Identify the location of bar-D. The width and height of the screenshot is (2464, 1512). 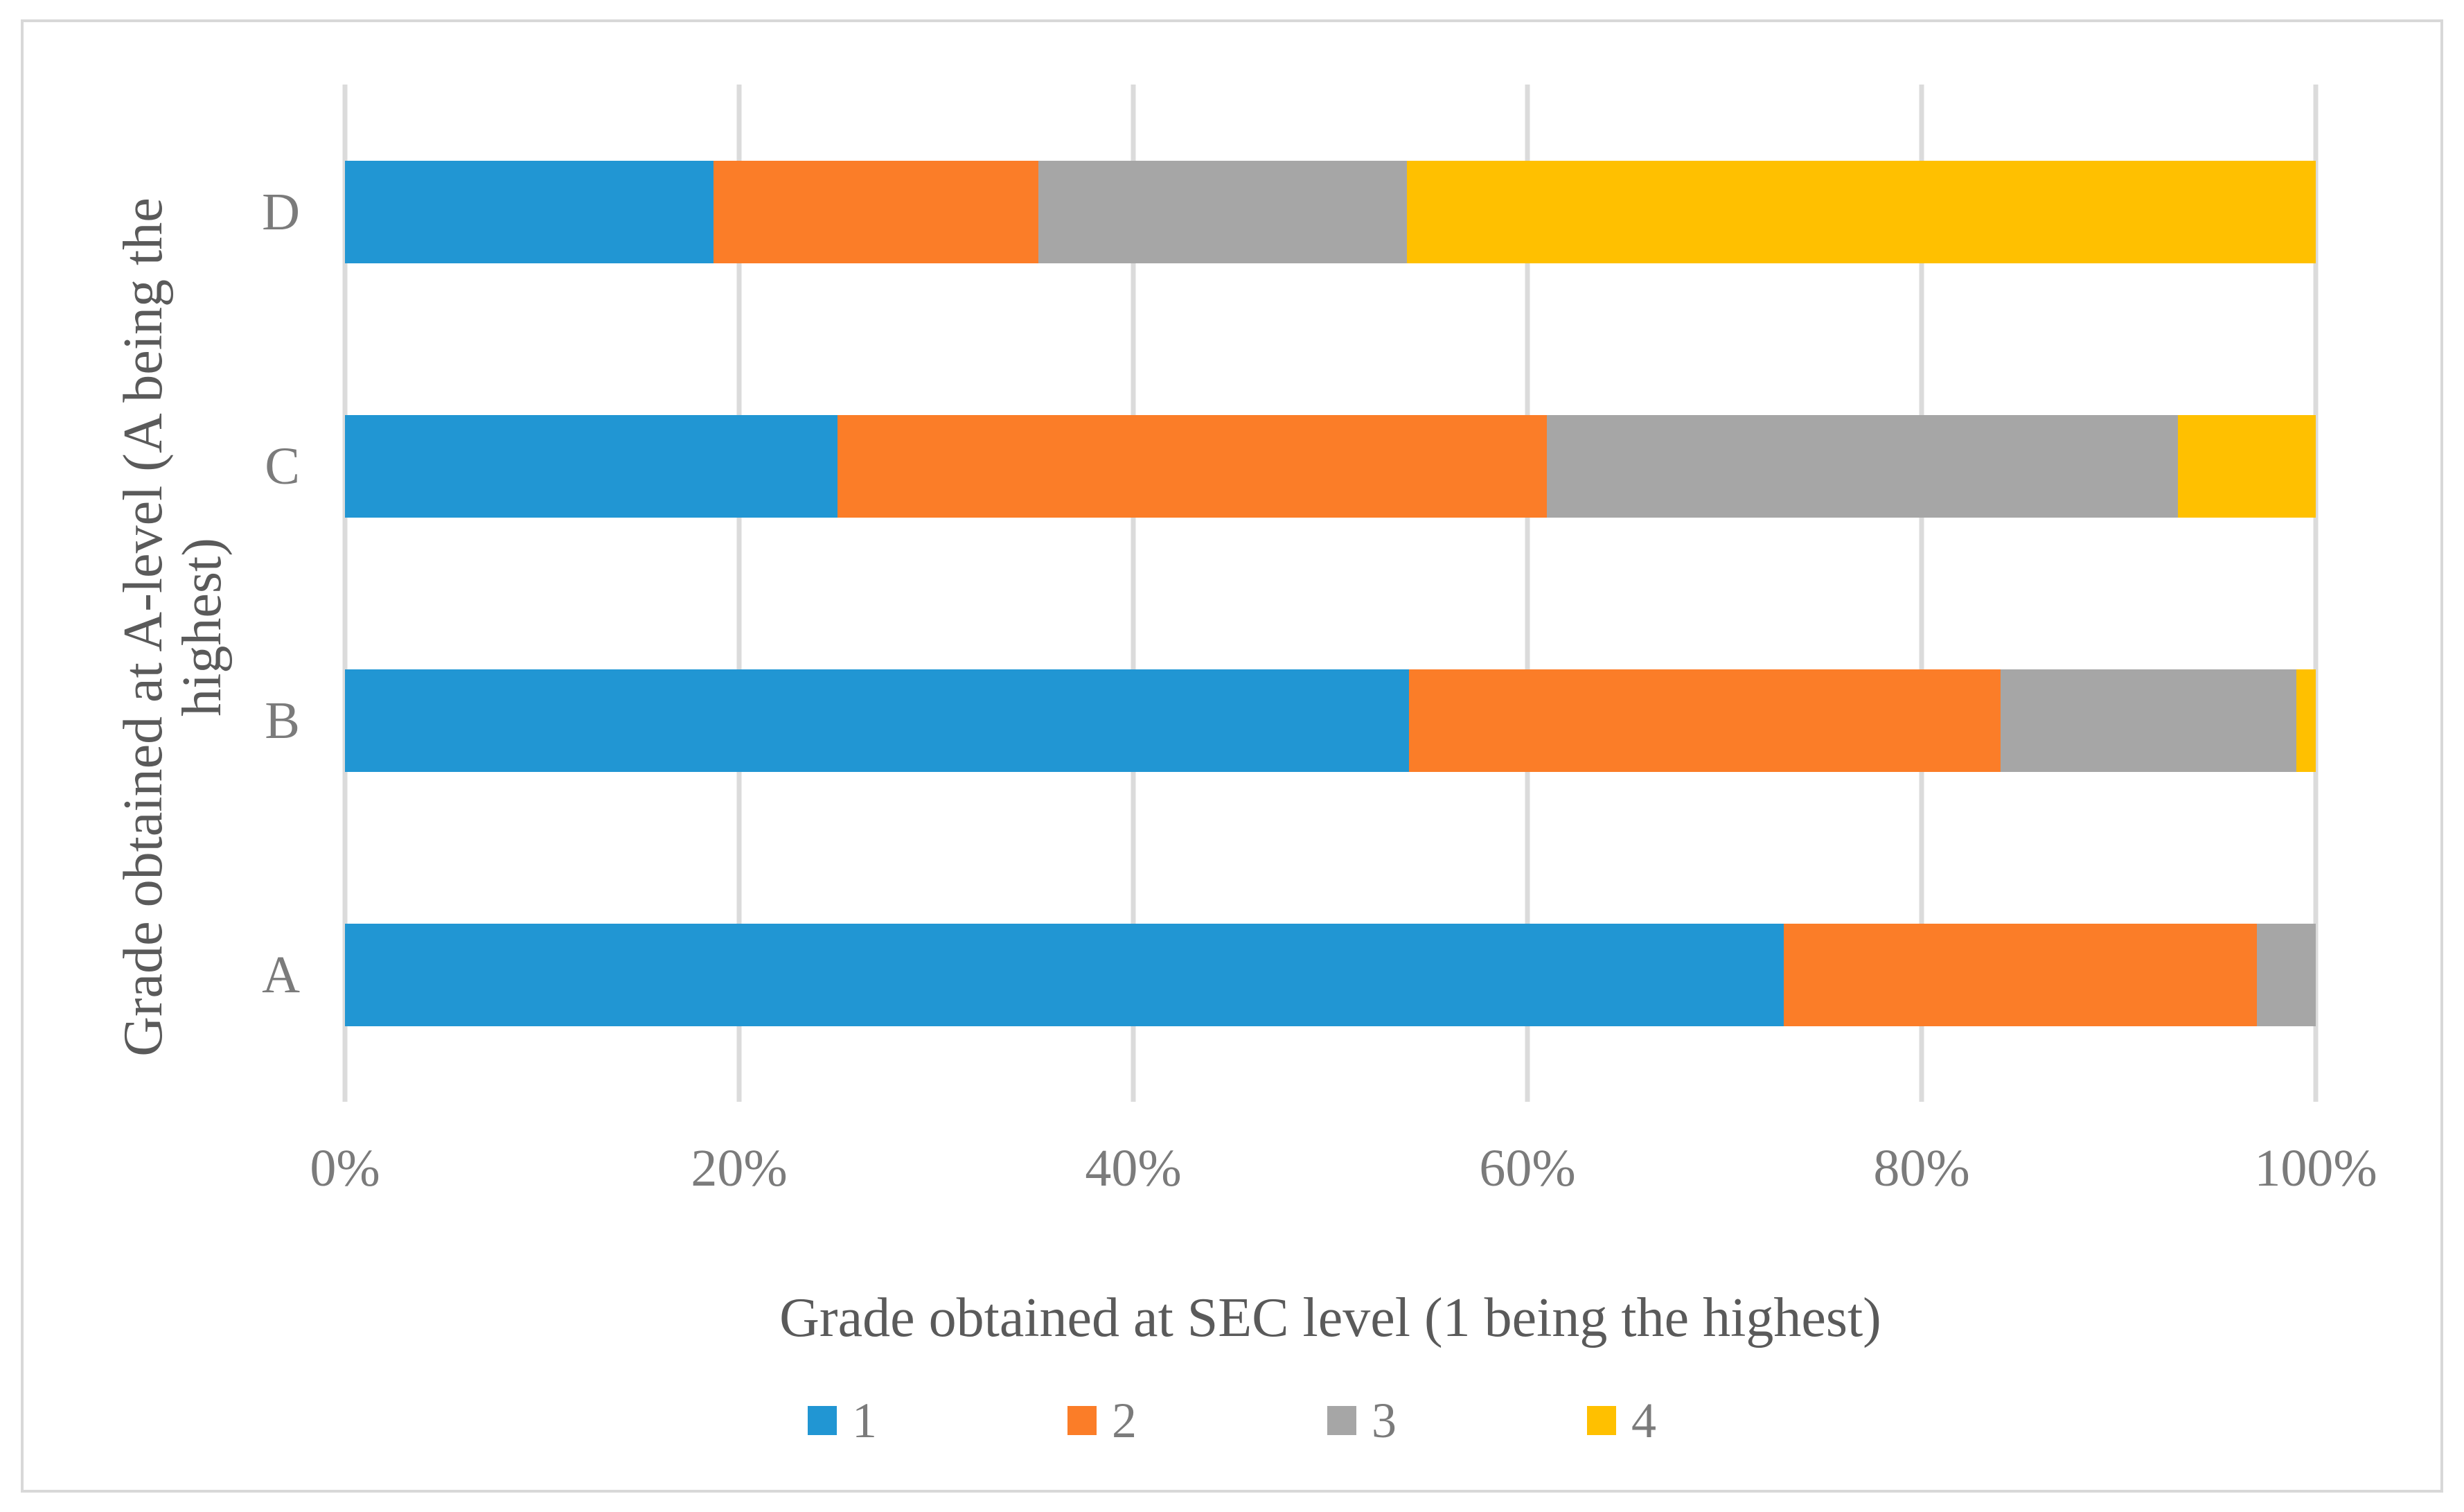
(1330, 211).